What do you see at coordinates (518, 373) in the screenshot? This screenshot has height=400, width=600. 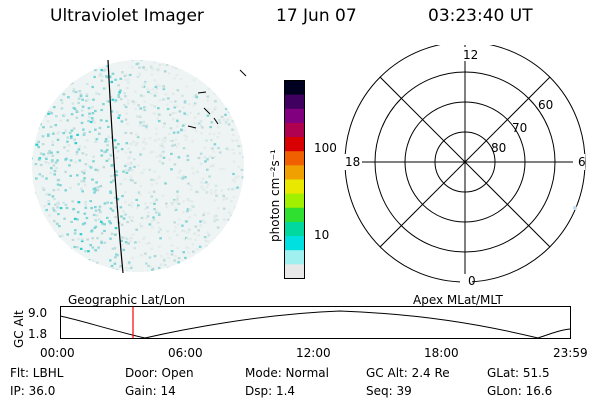 I see `info-glat: GLat: 51.5` at bounding box center [518, 373].